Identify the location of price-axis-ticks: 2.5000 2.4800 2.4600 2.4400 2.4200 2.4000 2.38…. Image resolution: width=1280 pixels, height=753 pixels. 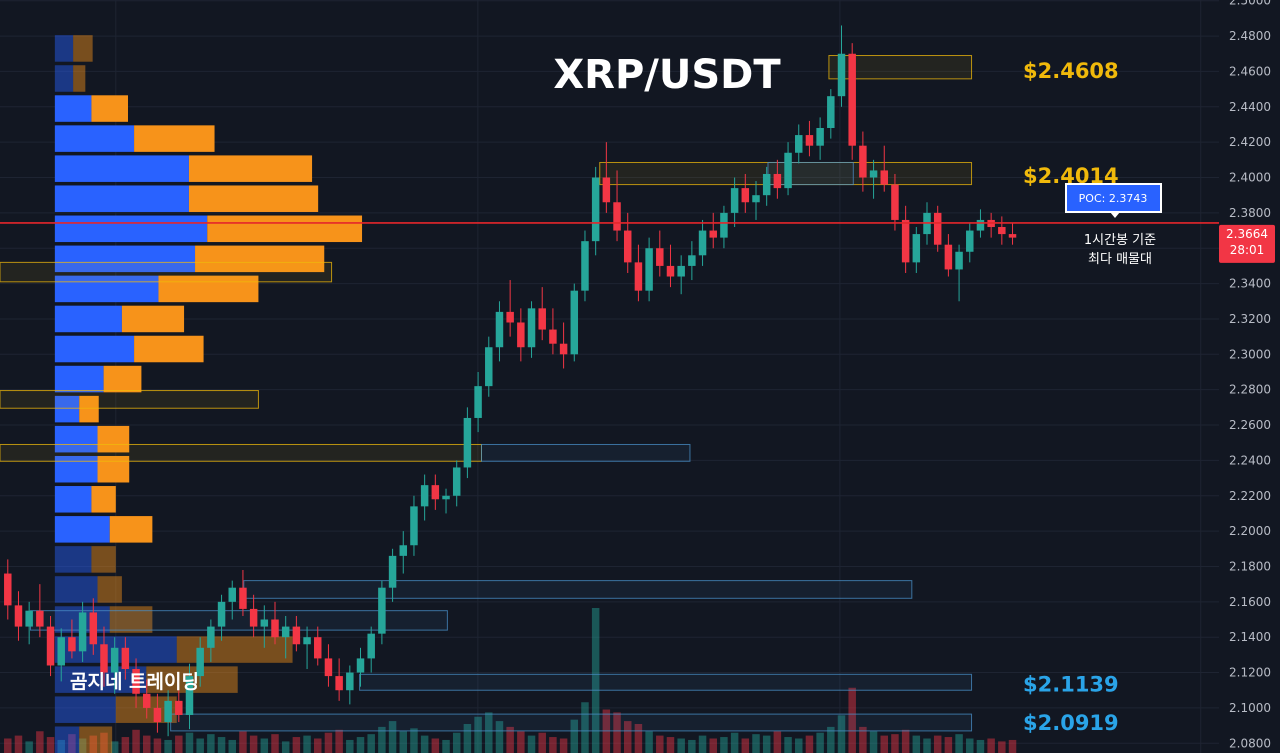
(1250, 375).